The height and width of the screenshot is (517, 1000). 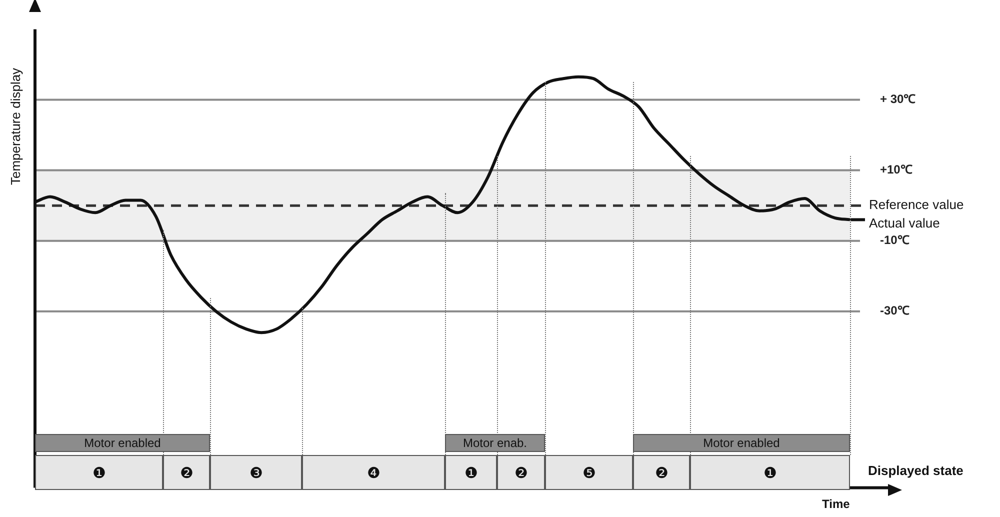 What do you see at coordinates (895, 240) in the screenshot?
I see `y-tick-label: -10℃` at bounding box center [895, 240].